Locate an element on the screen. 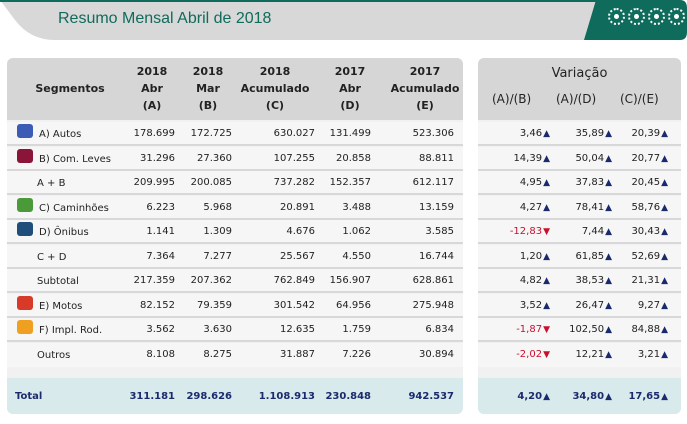 The height and width of the screenshot is (424, 687). variation-value: 4,27 is located at coordinates (531, 207).